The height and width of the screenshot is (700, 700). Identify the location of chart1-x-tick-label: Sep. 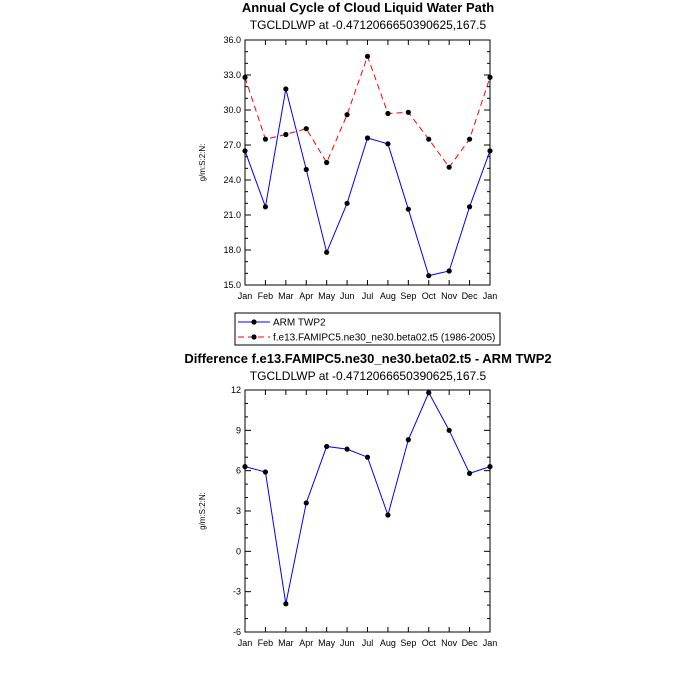
(408, 296).